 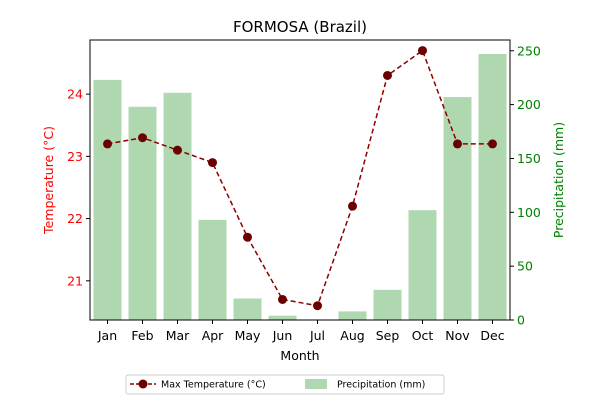 I want to click on precipitation-bar-apr, so click(x=212, y=269).